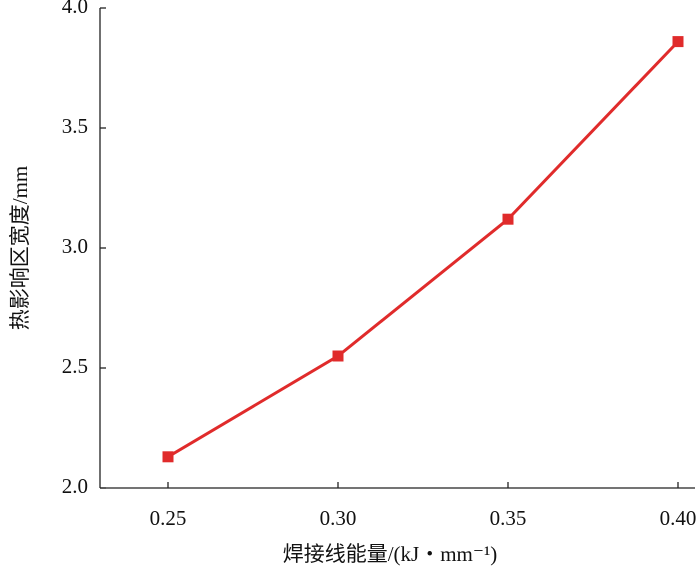 The height and width of the screenshot is (574, 700). What do you see at coordinates (20, 248) in the screenshot?
I see `y-axis-label: 热影响区宽度/mm` at bounding box center [20, 248].